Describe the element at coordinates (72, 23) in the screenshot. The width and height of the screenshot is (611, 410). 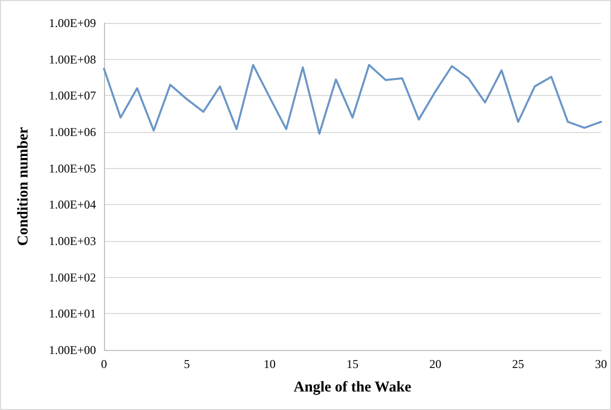
I see `y-tick-label: 1.00E+09` at that location.